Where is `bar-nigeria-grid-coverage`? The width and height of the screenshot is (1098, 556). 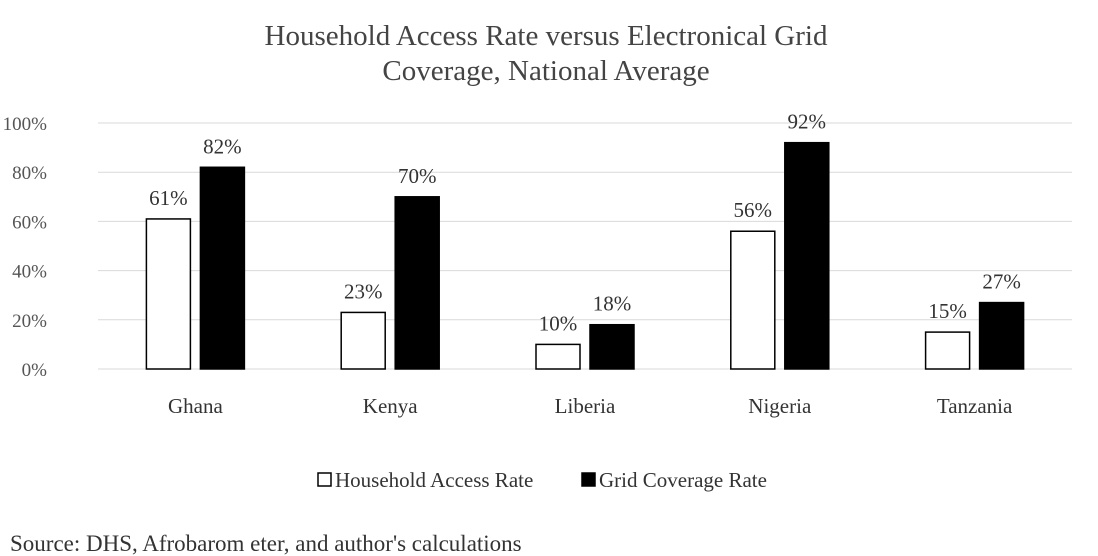
bar-nigeria-grid-coverage is located at coordinates (807, 255).